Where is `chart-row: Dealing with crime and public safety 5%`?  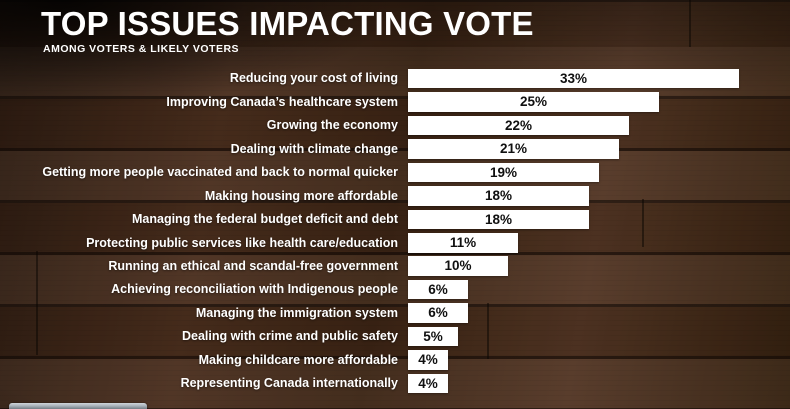
chart-row: Dealing with crime and public safety 5% is located at coordinates (395, 336).